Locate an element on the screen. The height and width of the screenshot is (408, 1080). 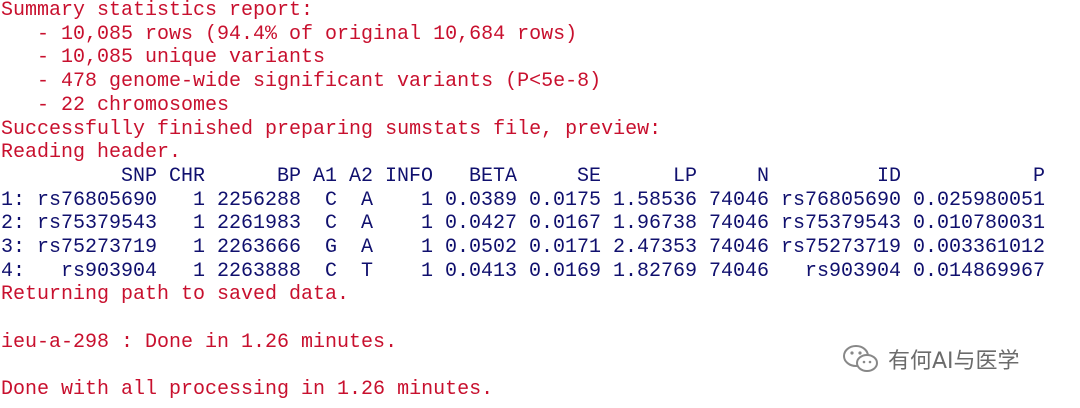
table-cell: 0.0502 is located at coordinates (480, 247).